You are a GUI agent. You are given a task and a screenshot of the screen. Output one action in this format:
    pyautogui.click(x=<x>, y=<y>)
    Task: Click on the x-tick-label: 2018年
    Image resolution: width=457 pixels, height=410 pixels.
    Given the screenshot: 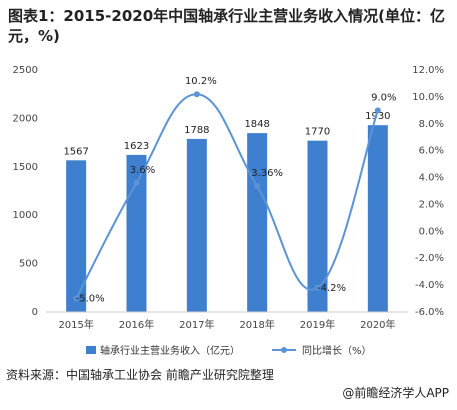 What is the action you would take?
    pyautogui.click(x=256, y=324)
    